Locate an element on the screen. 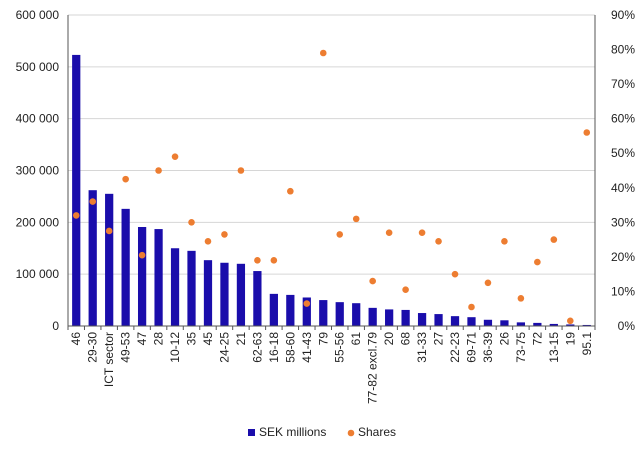  x-tick-label: 77-82 excl.79 is located at coordinates (373, 368).